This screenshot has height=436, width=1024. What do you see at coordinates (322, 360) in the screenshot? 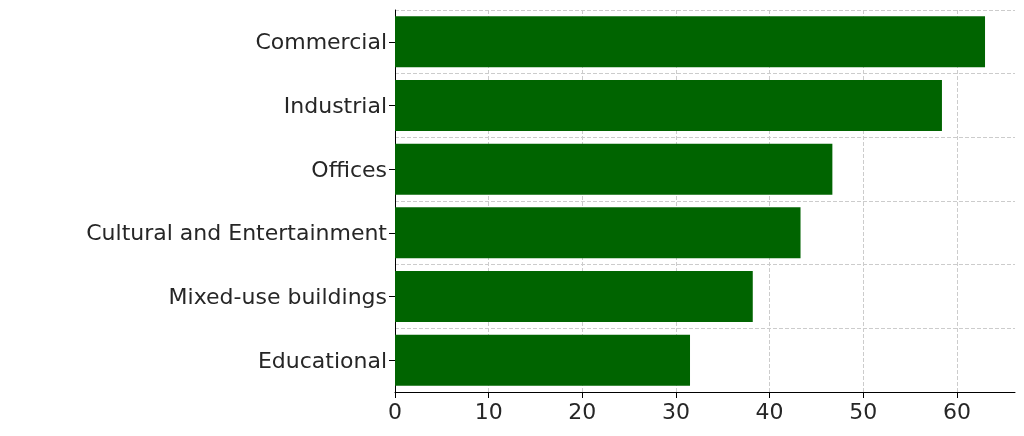
I see `y-tick-label: Educational` at bounding box center [322, 360].